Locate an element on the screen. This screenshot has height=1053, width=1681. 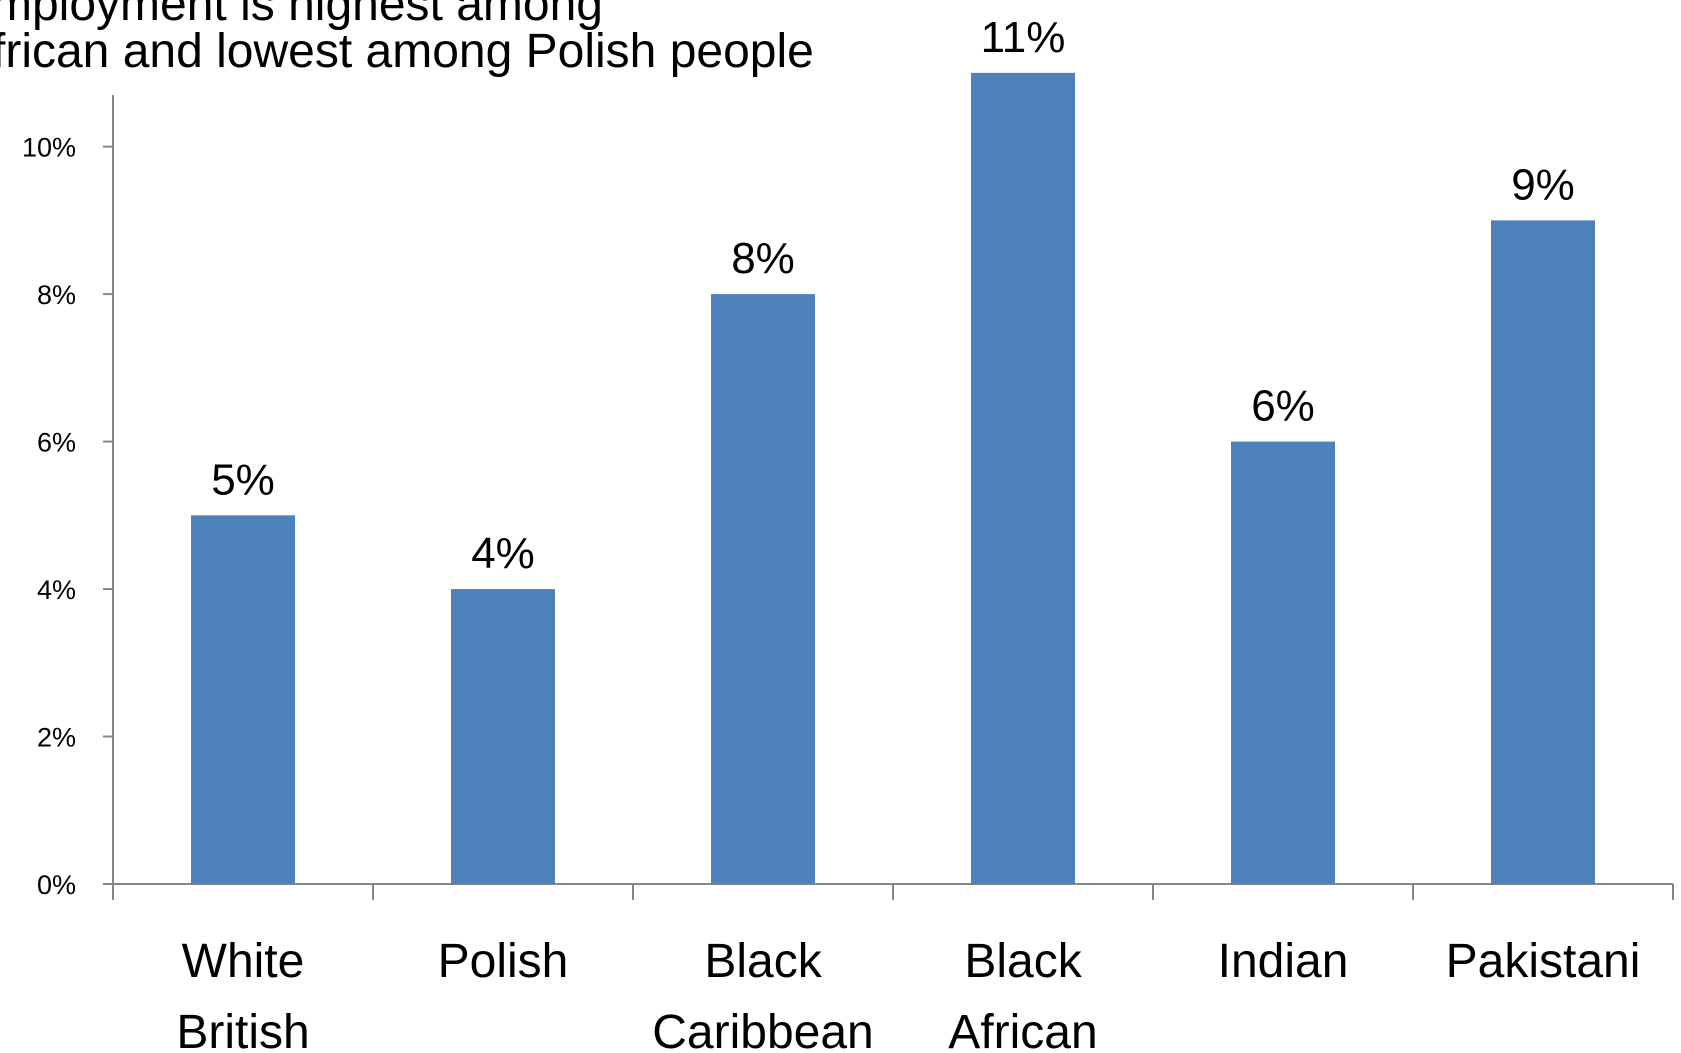
y-tick-label: 6% is located at coordinates (56, 443).